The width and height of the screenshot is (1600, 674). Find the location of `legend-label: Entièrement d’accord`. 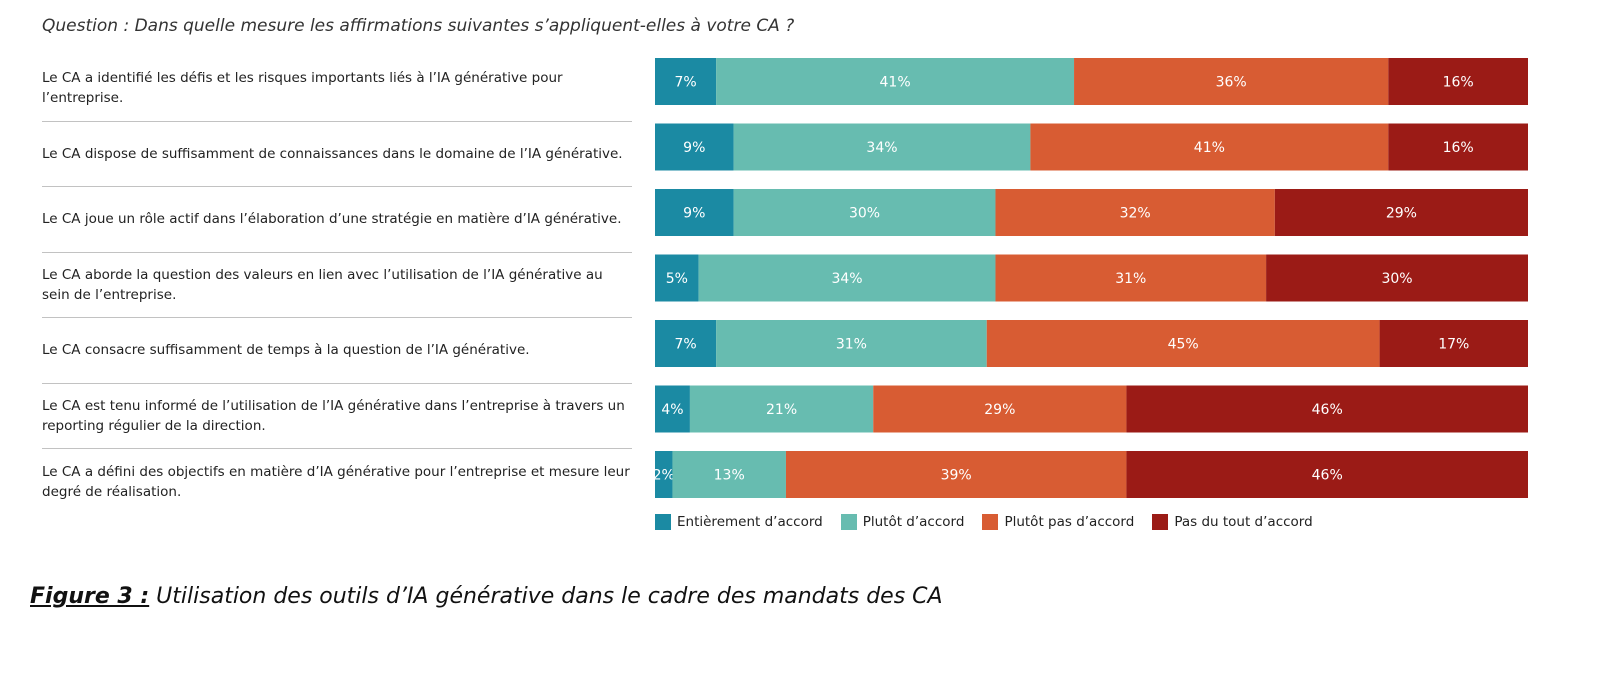

legend-label: Entièrement d’accord is located at coordinates (750, 522).